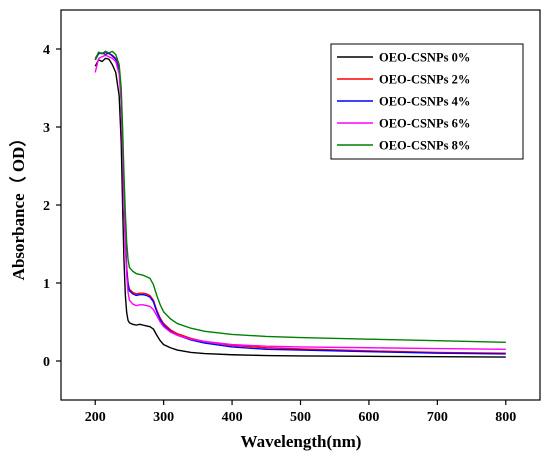 The height and width of the screenshot is (460, 550). Describe the element at coordinates (46, 206) in the screenshot. I see `y-tick-label: 2` at that location.